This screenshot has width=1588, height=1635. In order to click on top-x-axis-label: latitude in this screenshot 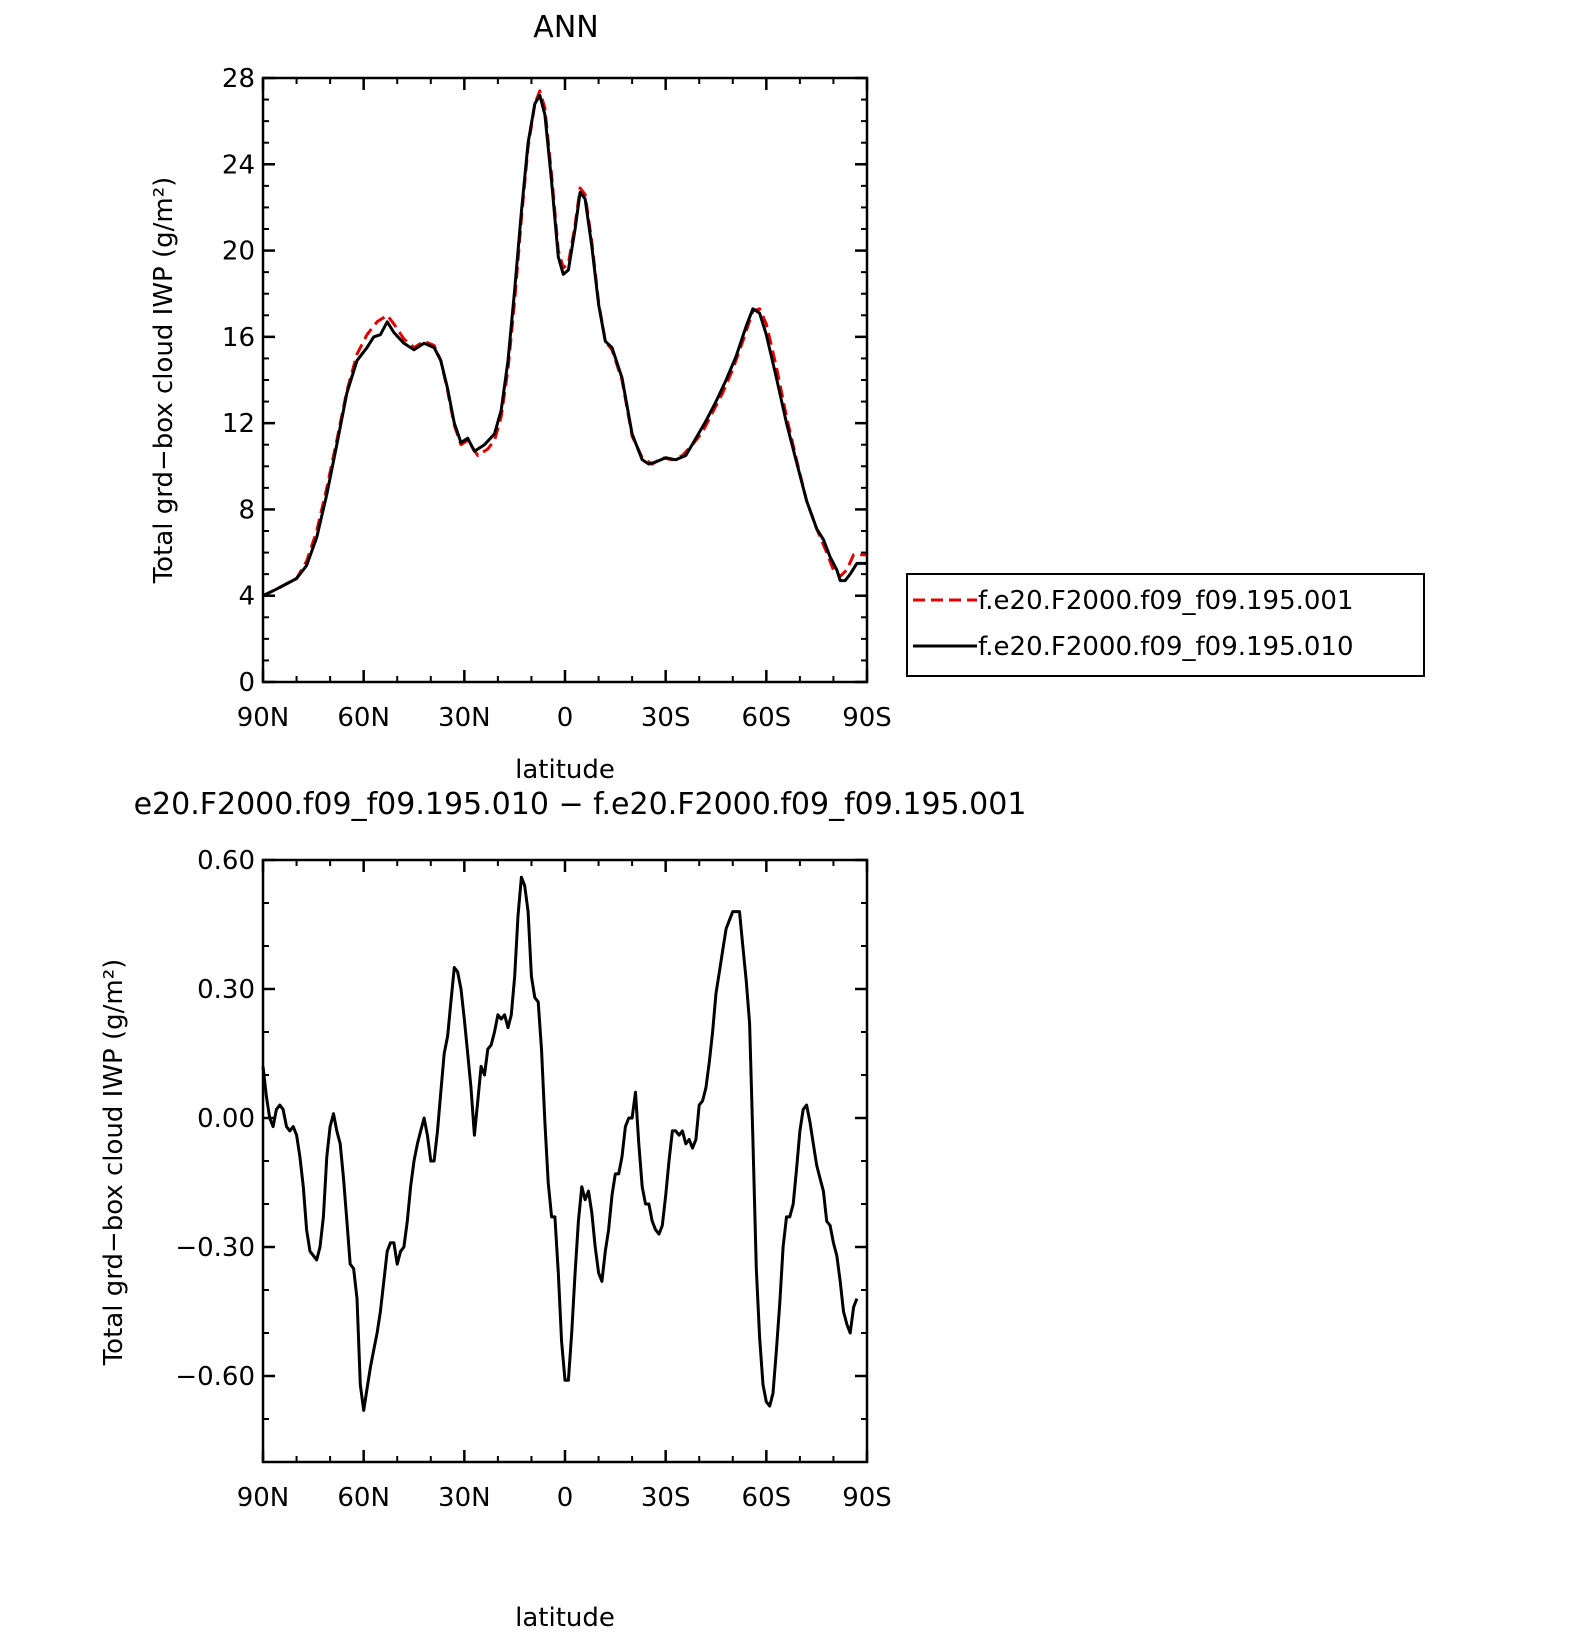, I will do `click(565, 770)`.